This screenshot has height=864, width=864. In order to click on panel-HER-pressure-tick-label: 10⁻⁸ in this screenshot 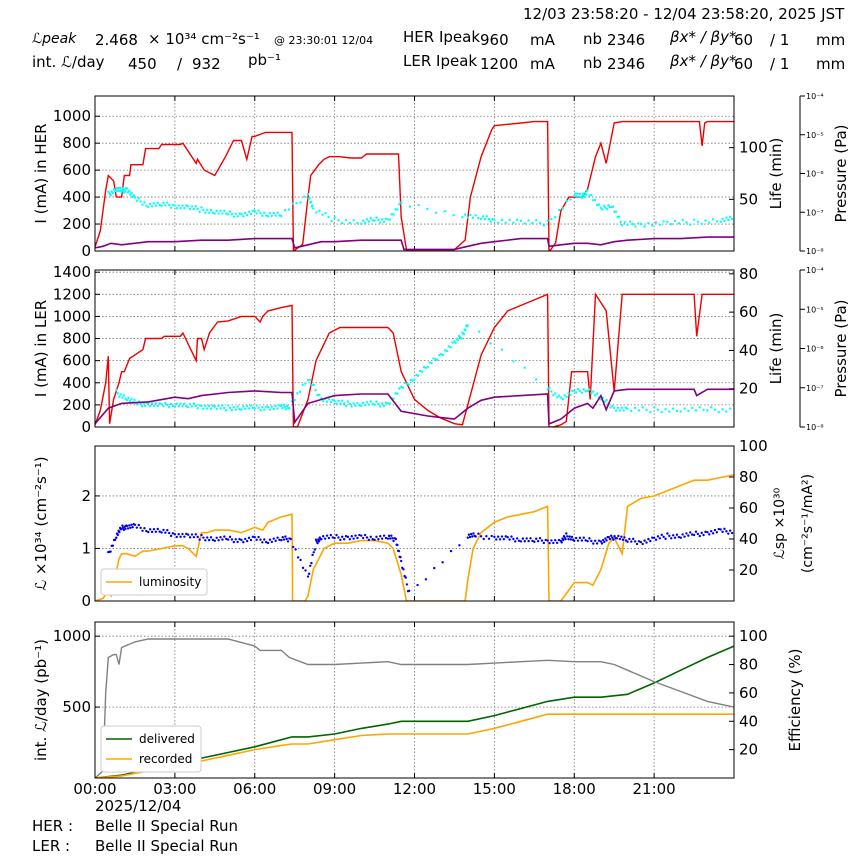, I will do `click(815, 251)`.